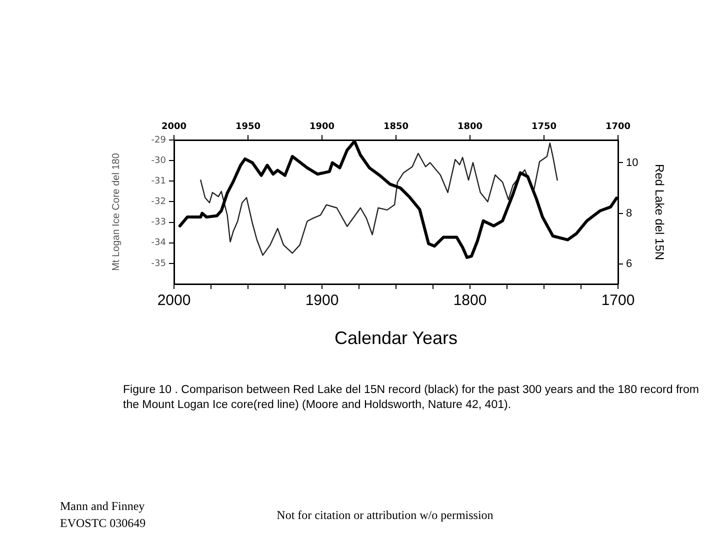 This screenshot has height=548, width=724. I want to click on caption: Figure 10 . Comparison between Red Lake del 15N record (black) for the past 300 years and the 180 record from the Mount Logan Ice core(red line) (Moore and Holdsworth, Nature 42, 401)., so click(411, 398).